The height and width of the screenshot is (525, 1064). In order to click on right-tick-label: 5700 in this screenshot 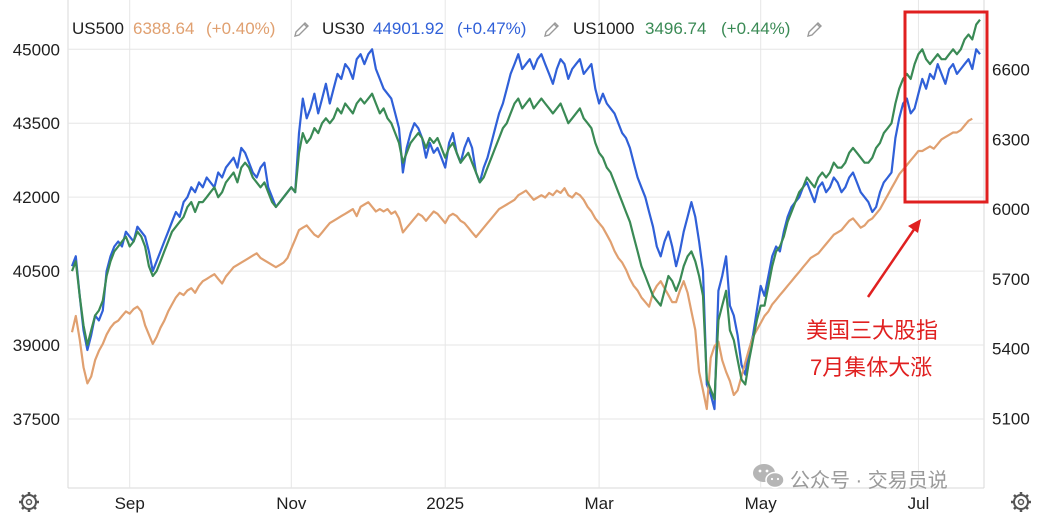, I will do `click(1011, 279)`.